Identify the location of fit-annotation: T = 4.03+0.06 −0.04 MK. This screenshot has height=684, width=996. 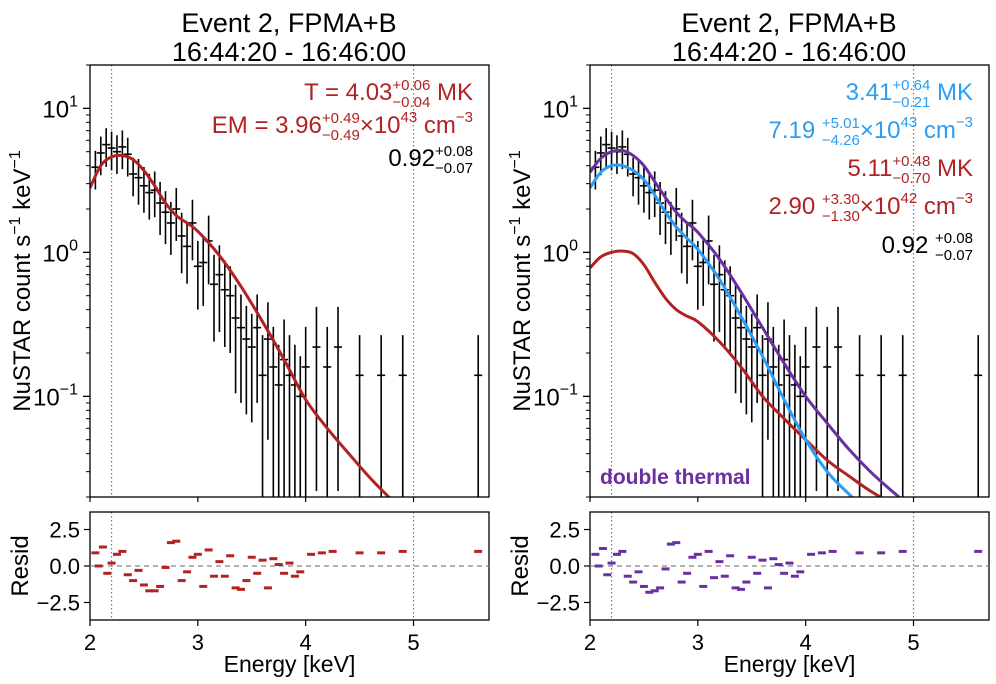
(388, 94).